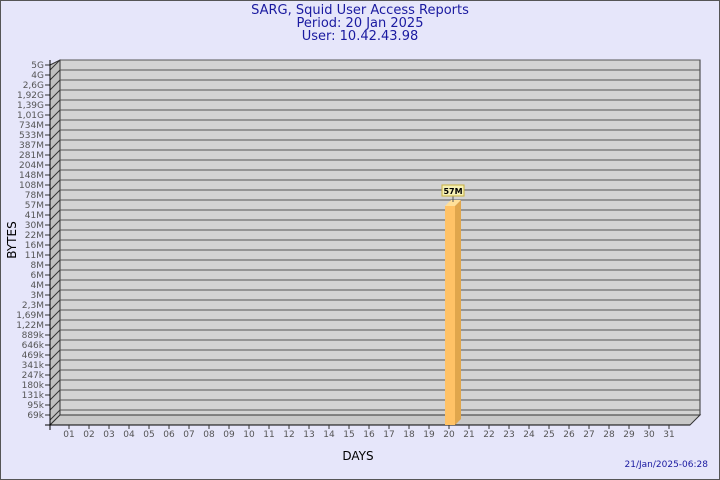 The width and height of the screenshot is (720, 480). I want to click on x-tick-label: 17, so click(388, 435).